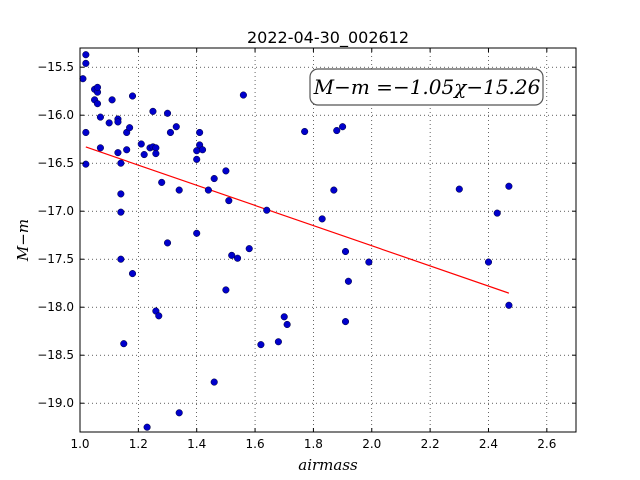 Image resolution: width=640 pixels, height=480 pixels. I want to click on y-tick-label: −18.5, so click(55, 355).